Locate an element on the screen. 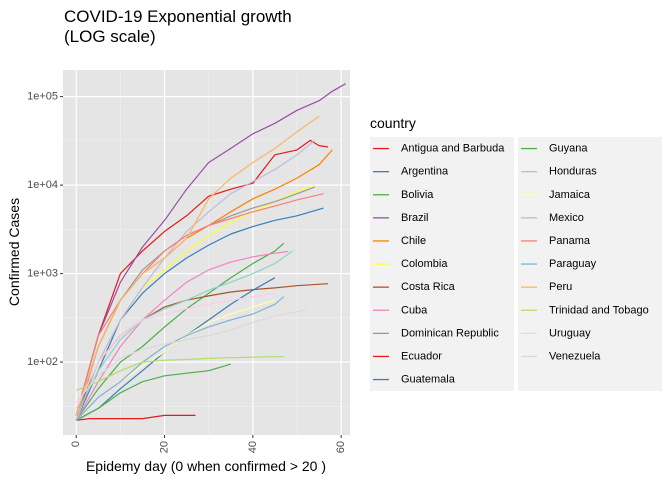 The height and width of the screenshot is (480, 672). x-tick-label: 20 is located at coordinates (165, 447).